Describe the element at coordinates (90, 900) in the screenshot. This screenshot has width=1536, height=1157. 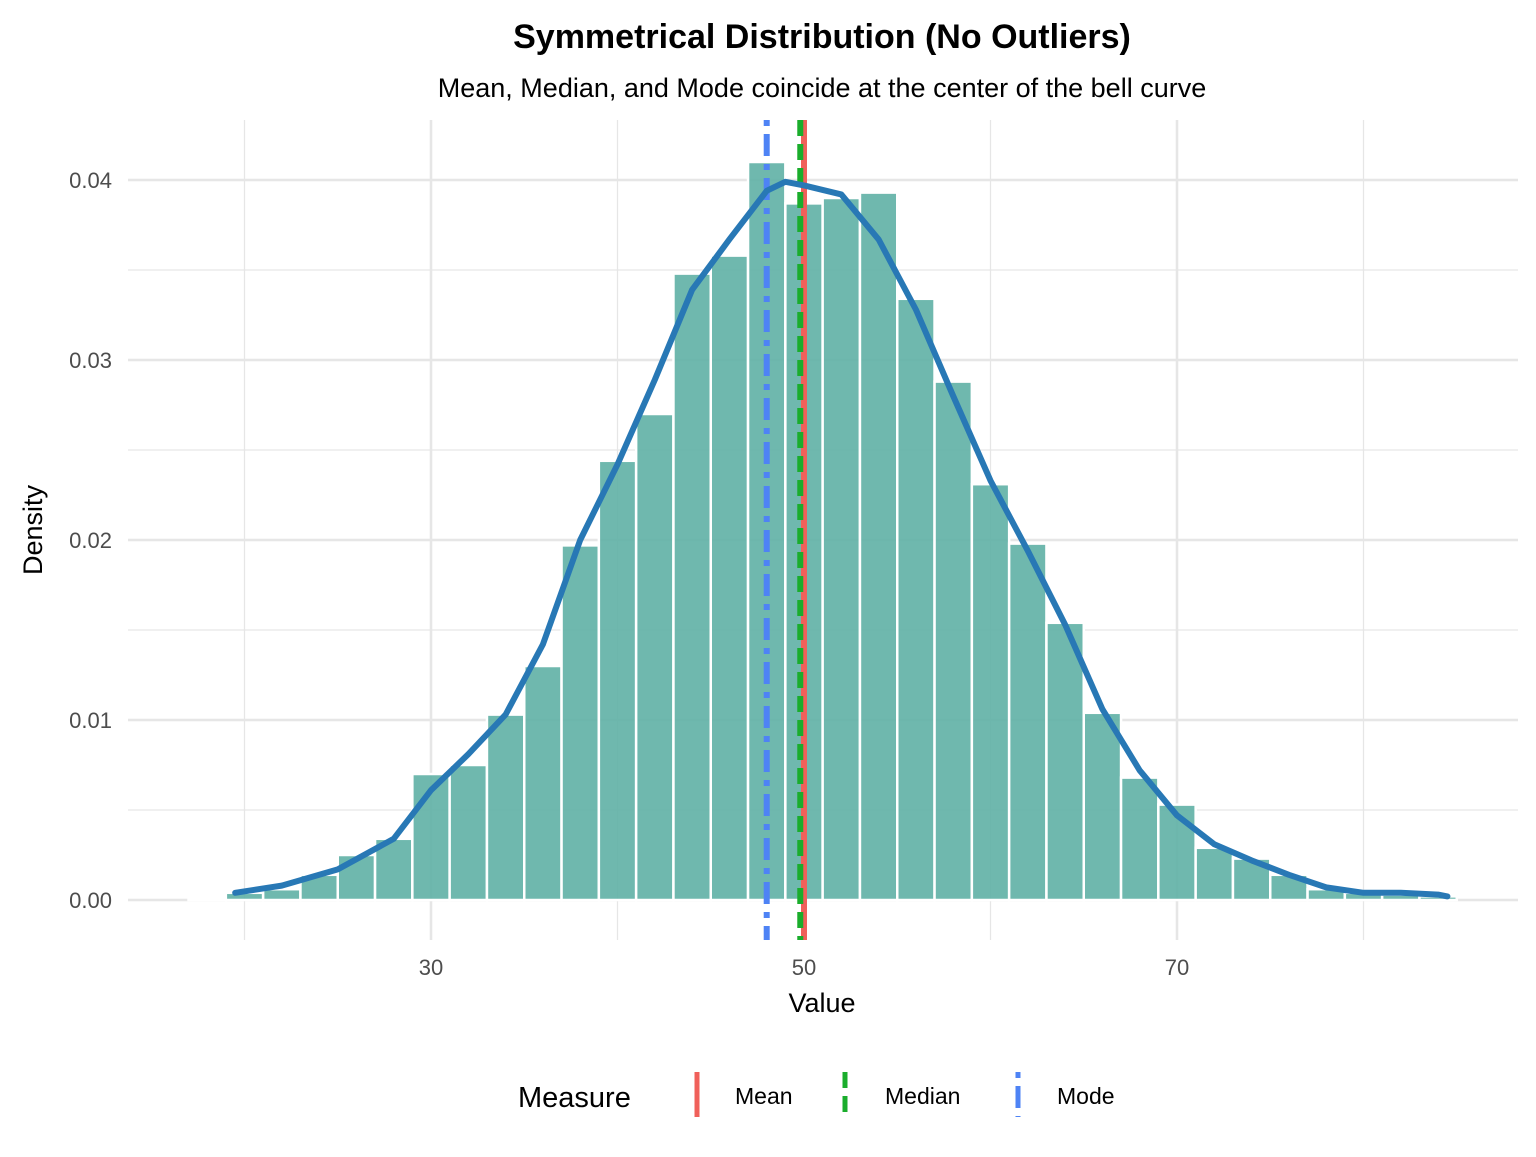
I see `y-tick-label: 0.00` at that location.